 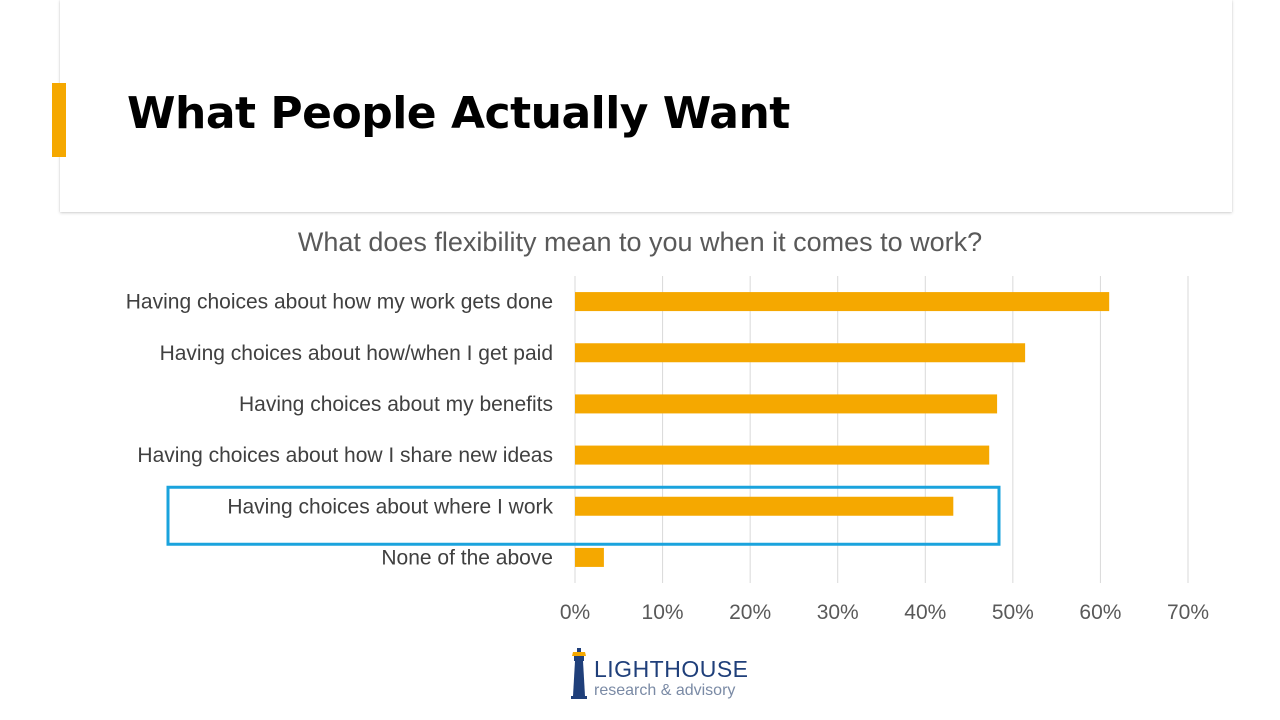 I want to click on lighthouse-icon, so click(x=579, y=673).